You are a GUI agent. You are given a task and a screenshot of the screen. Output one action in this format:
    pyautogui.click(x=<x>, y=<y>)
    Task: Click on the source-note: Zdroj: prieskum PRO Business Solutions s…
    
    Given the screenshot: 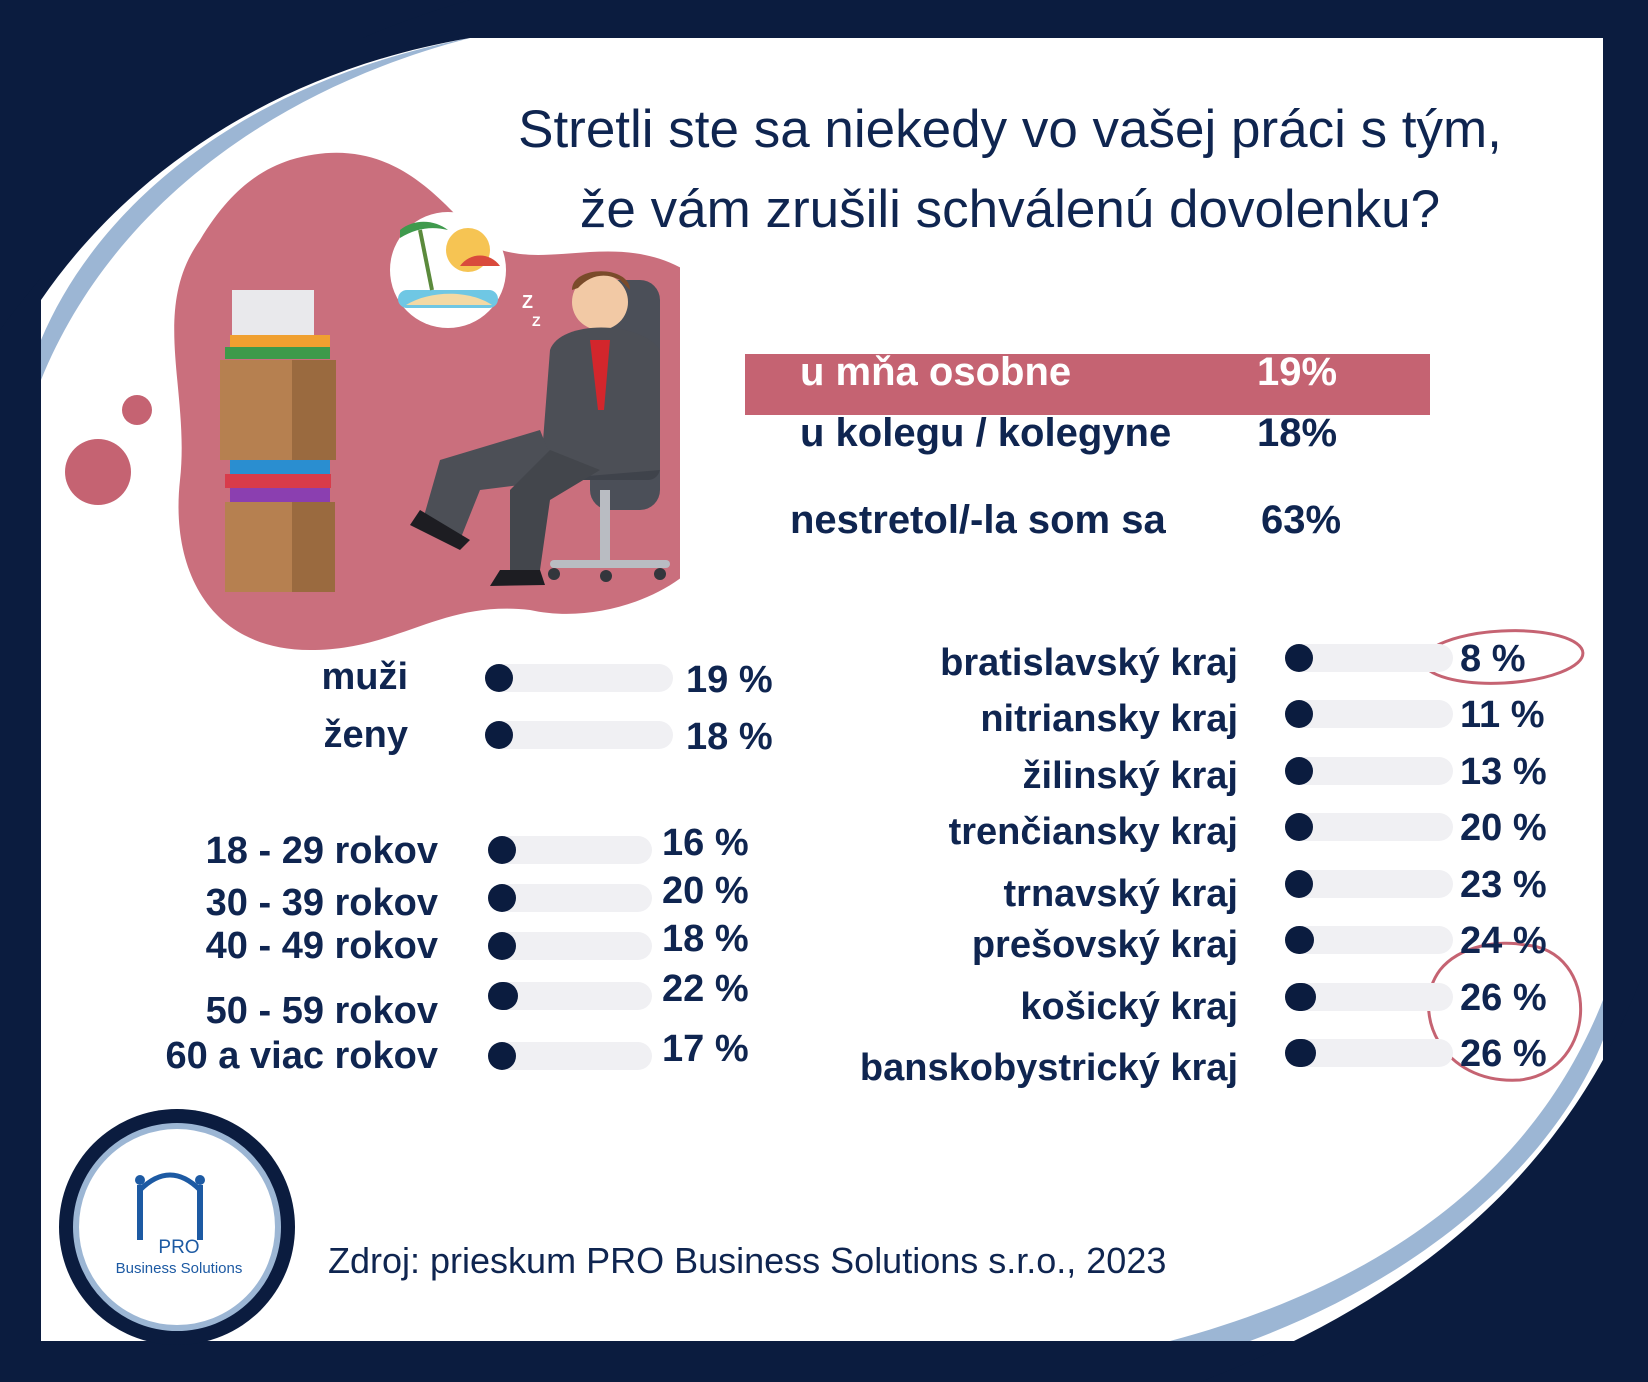 What is the action you would take?
    pyautogui.click(x=747, y=1260)
    